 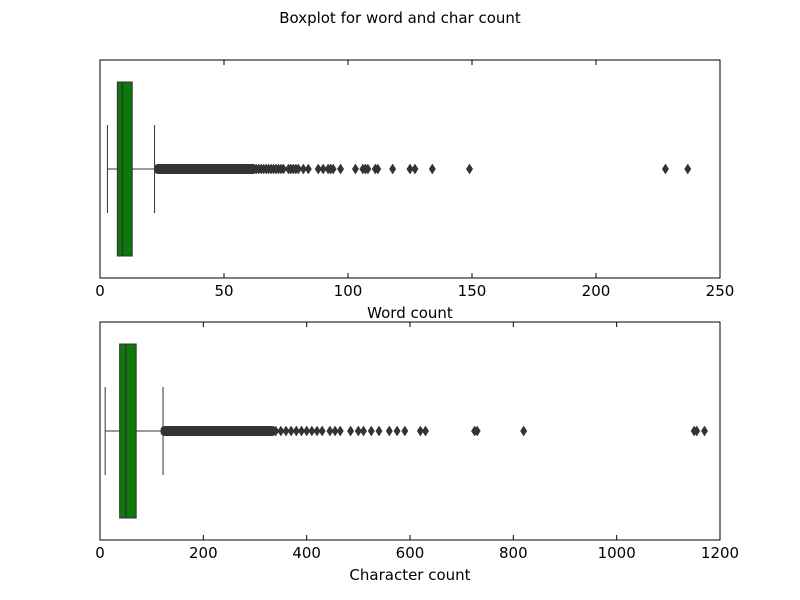 What do you see at coordinates (100, 553) in the screenshot?
I see `panel2-tick-label: 0` at bounding box center [100, 553].